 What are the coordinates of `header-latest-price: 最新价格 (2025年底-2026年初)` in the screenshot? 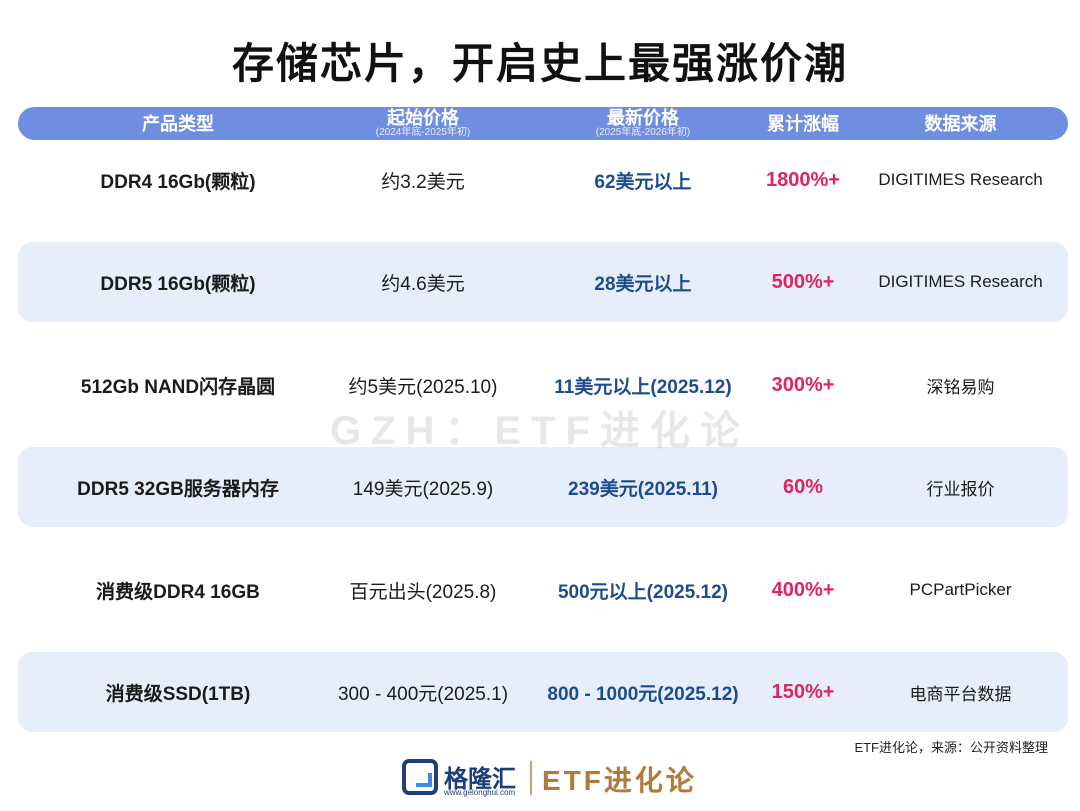 It's located at (643, 123).